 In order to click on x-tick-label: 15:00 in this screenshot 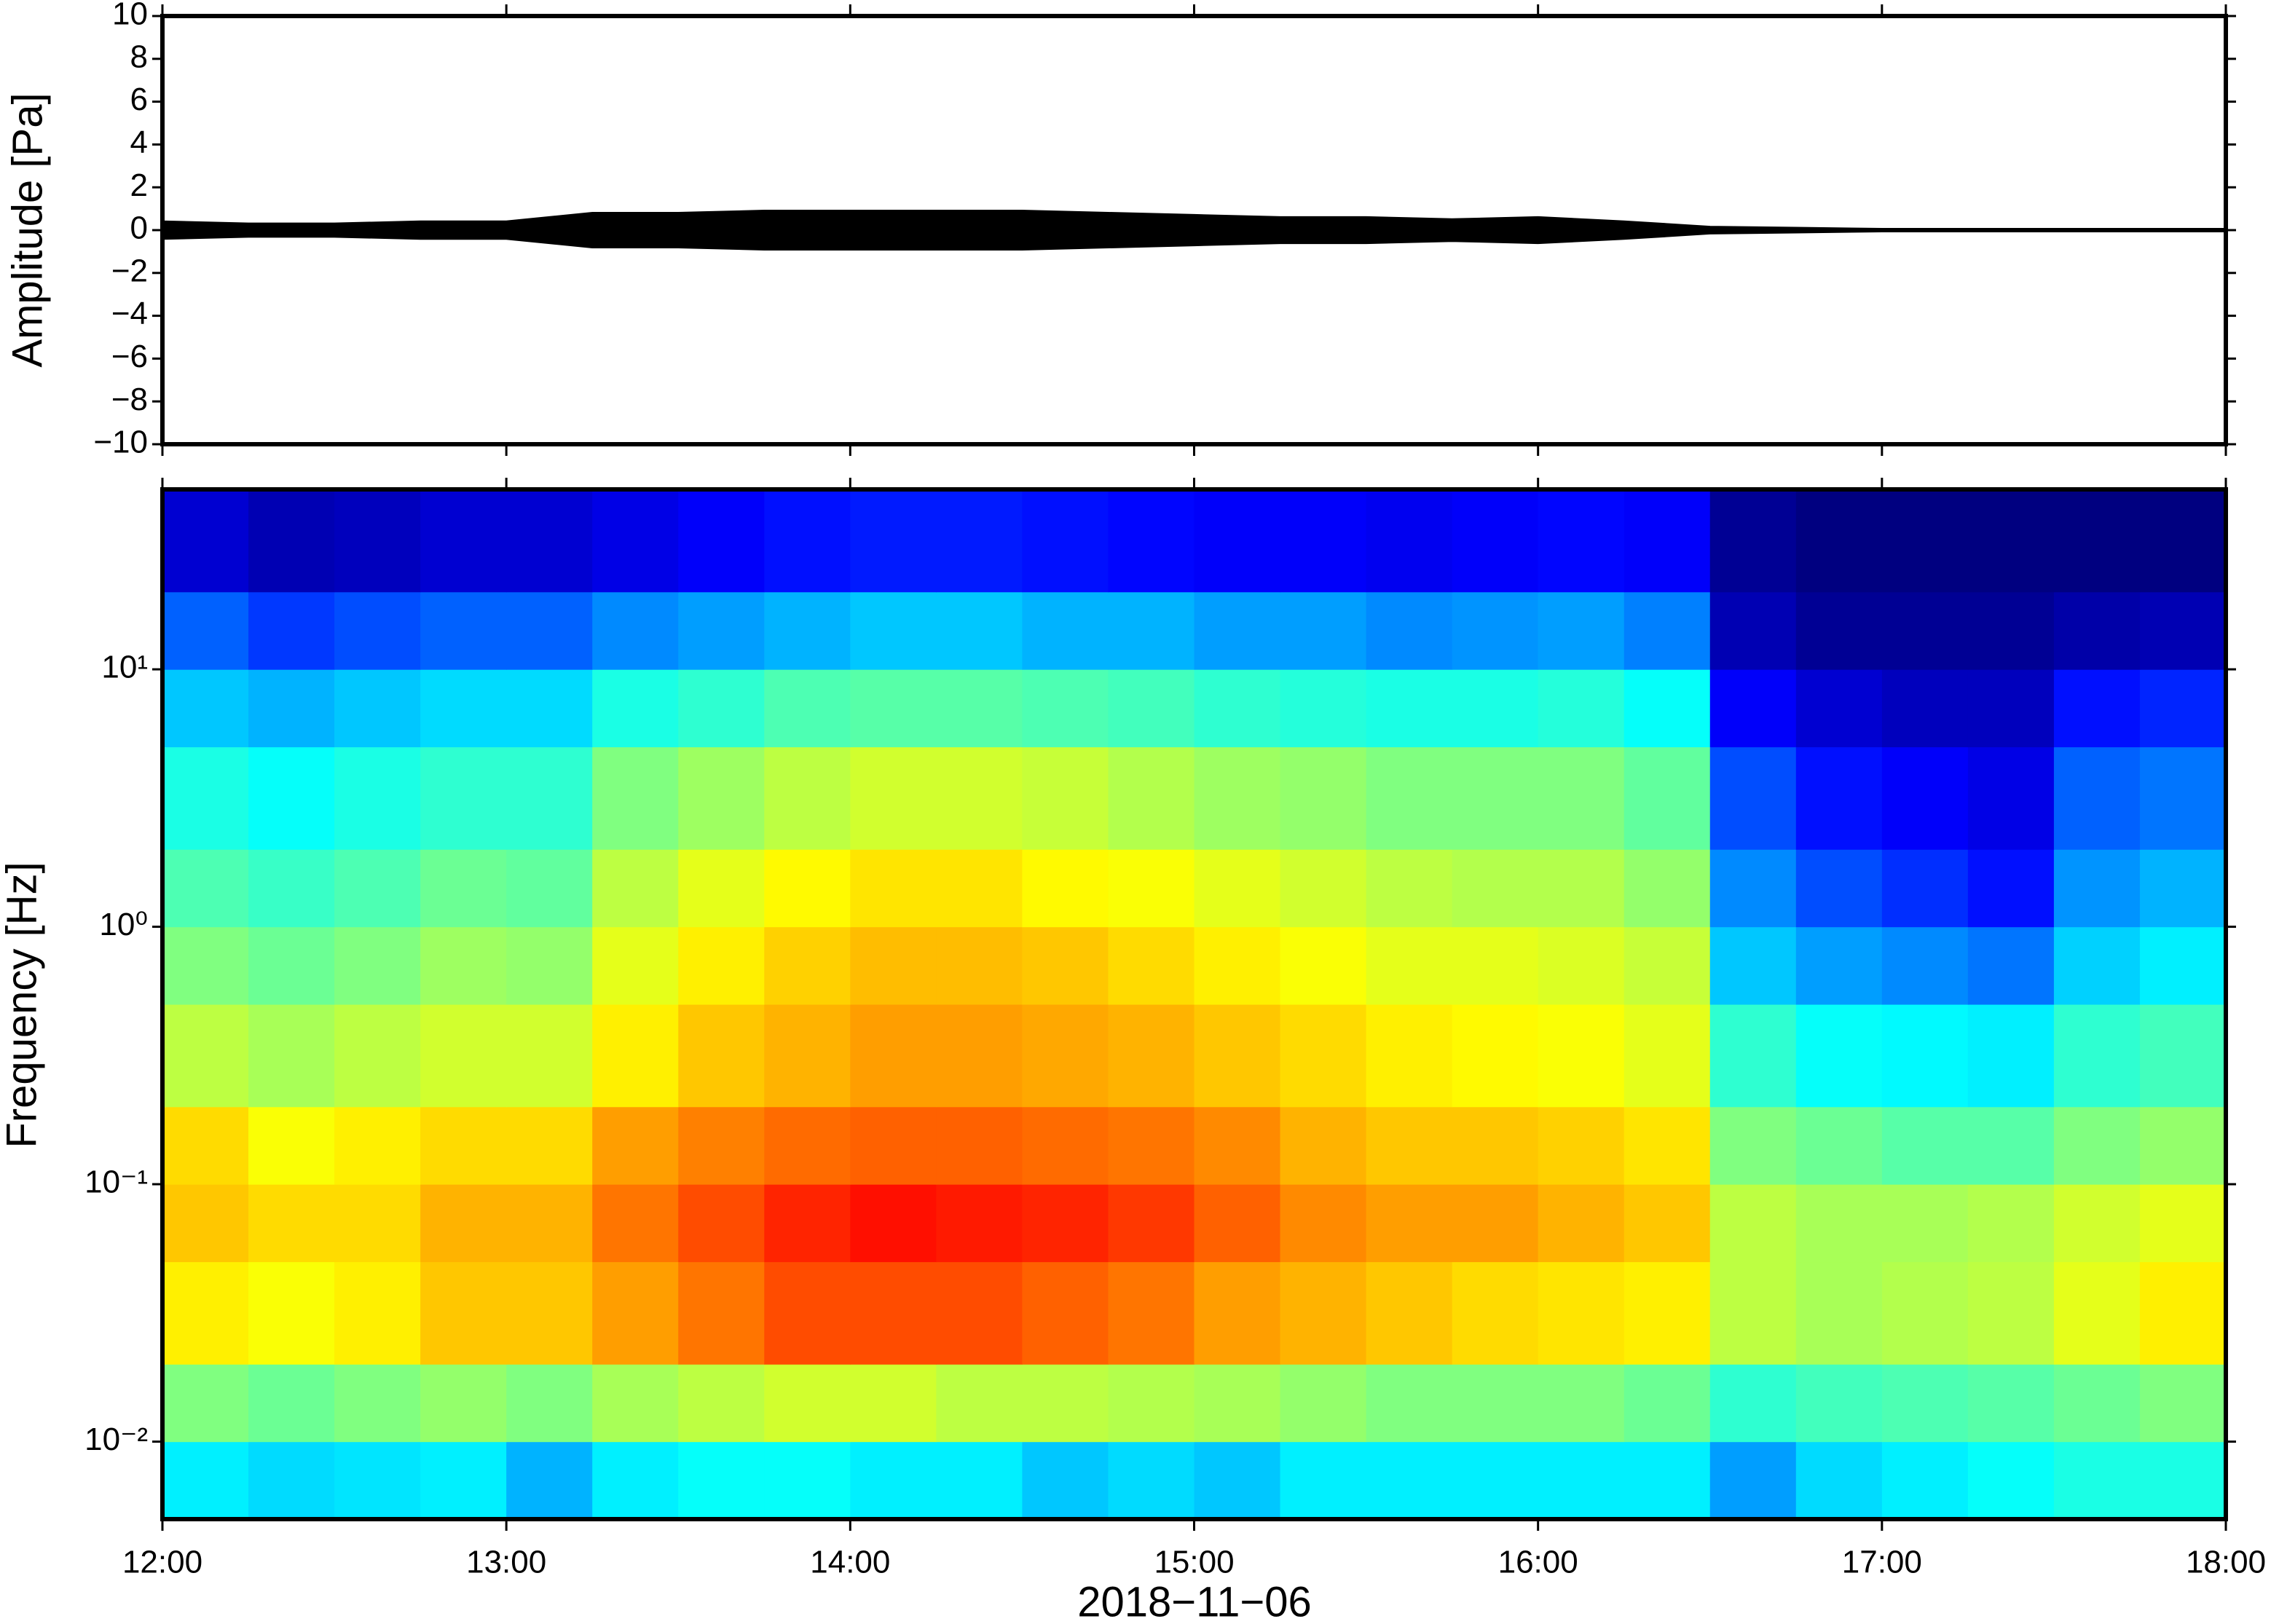, I will do `click(1194, 1562)`.